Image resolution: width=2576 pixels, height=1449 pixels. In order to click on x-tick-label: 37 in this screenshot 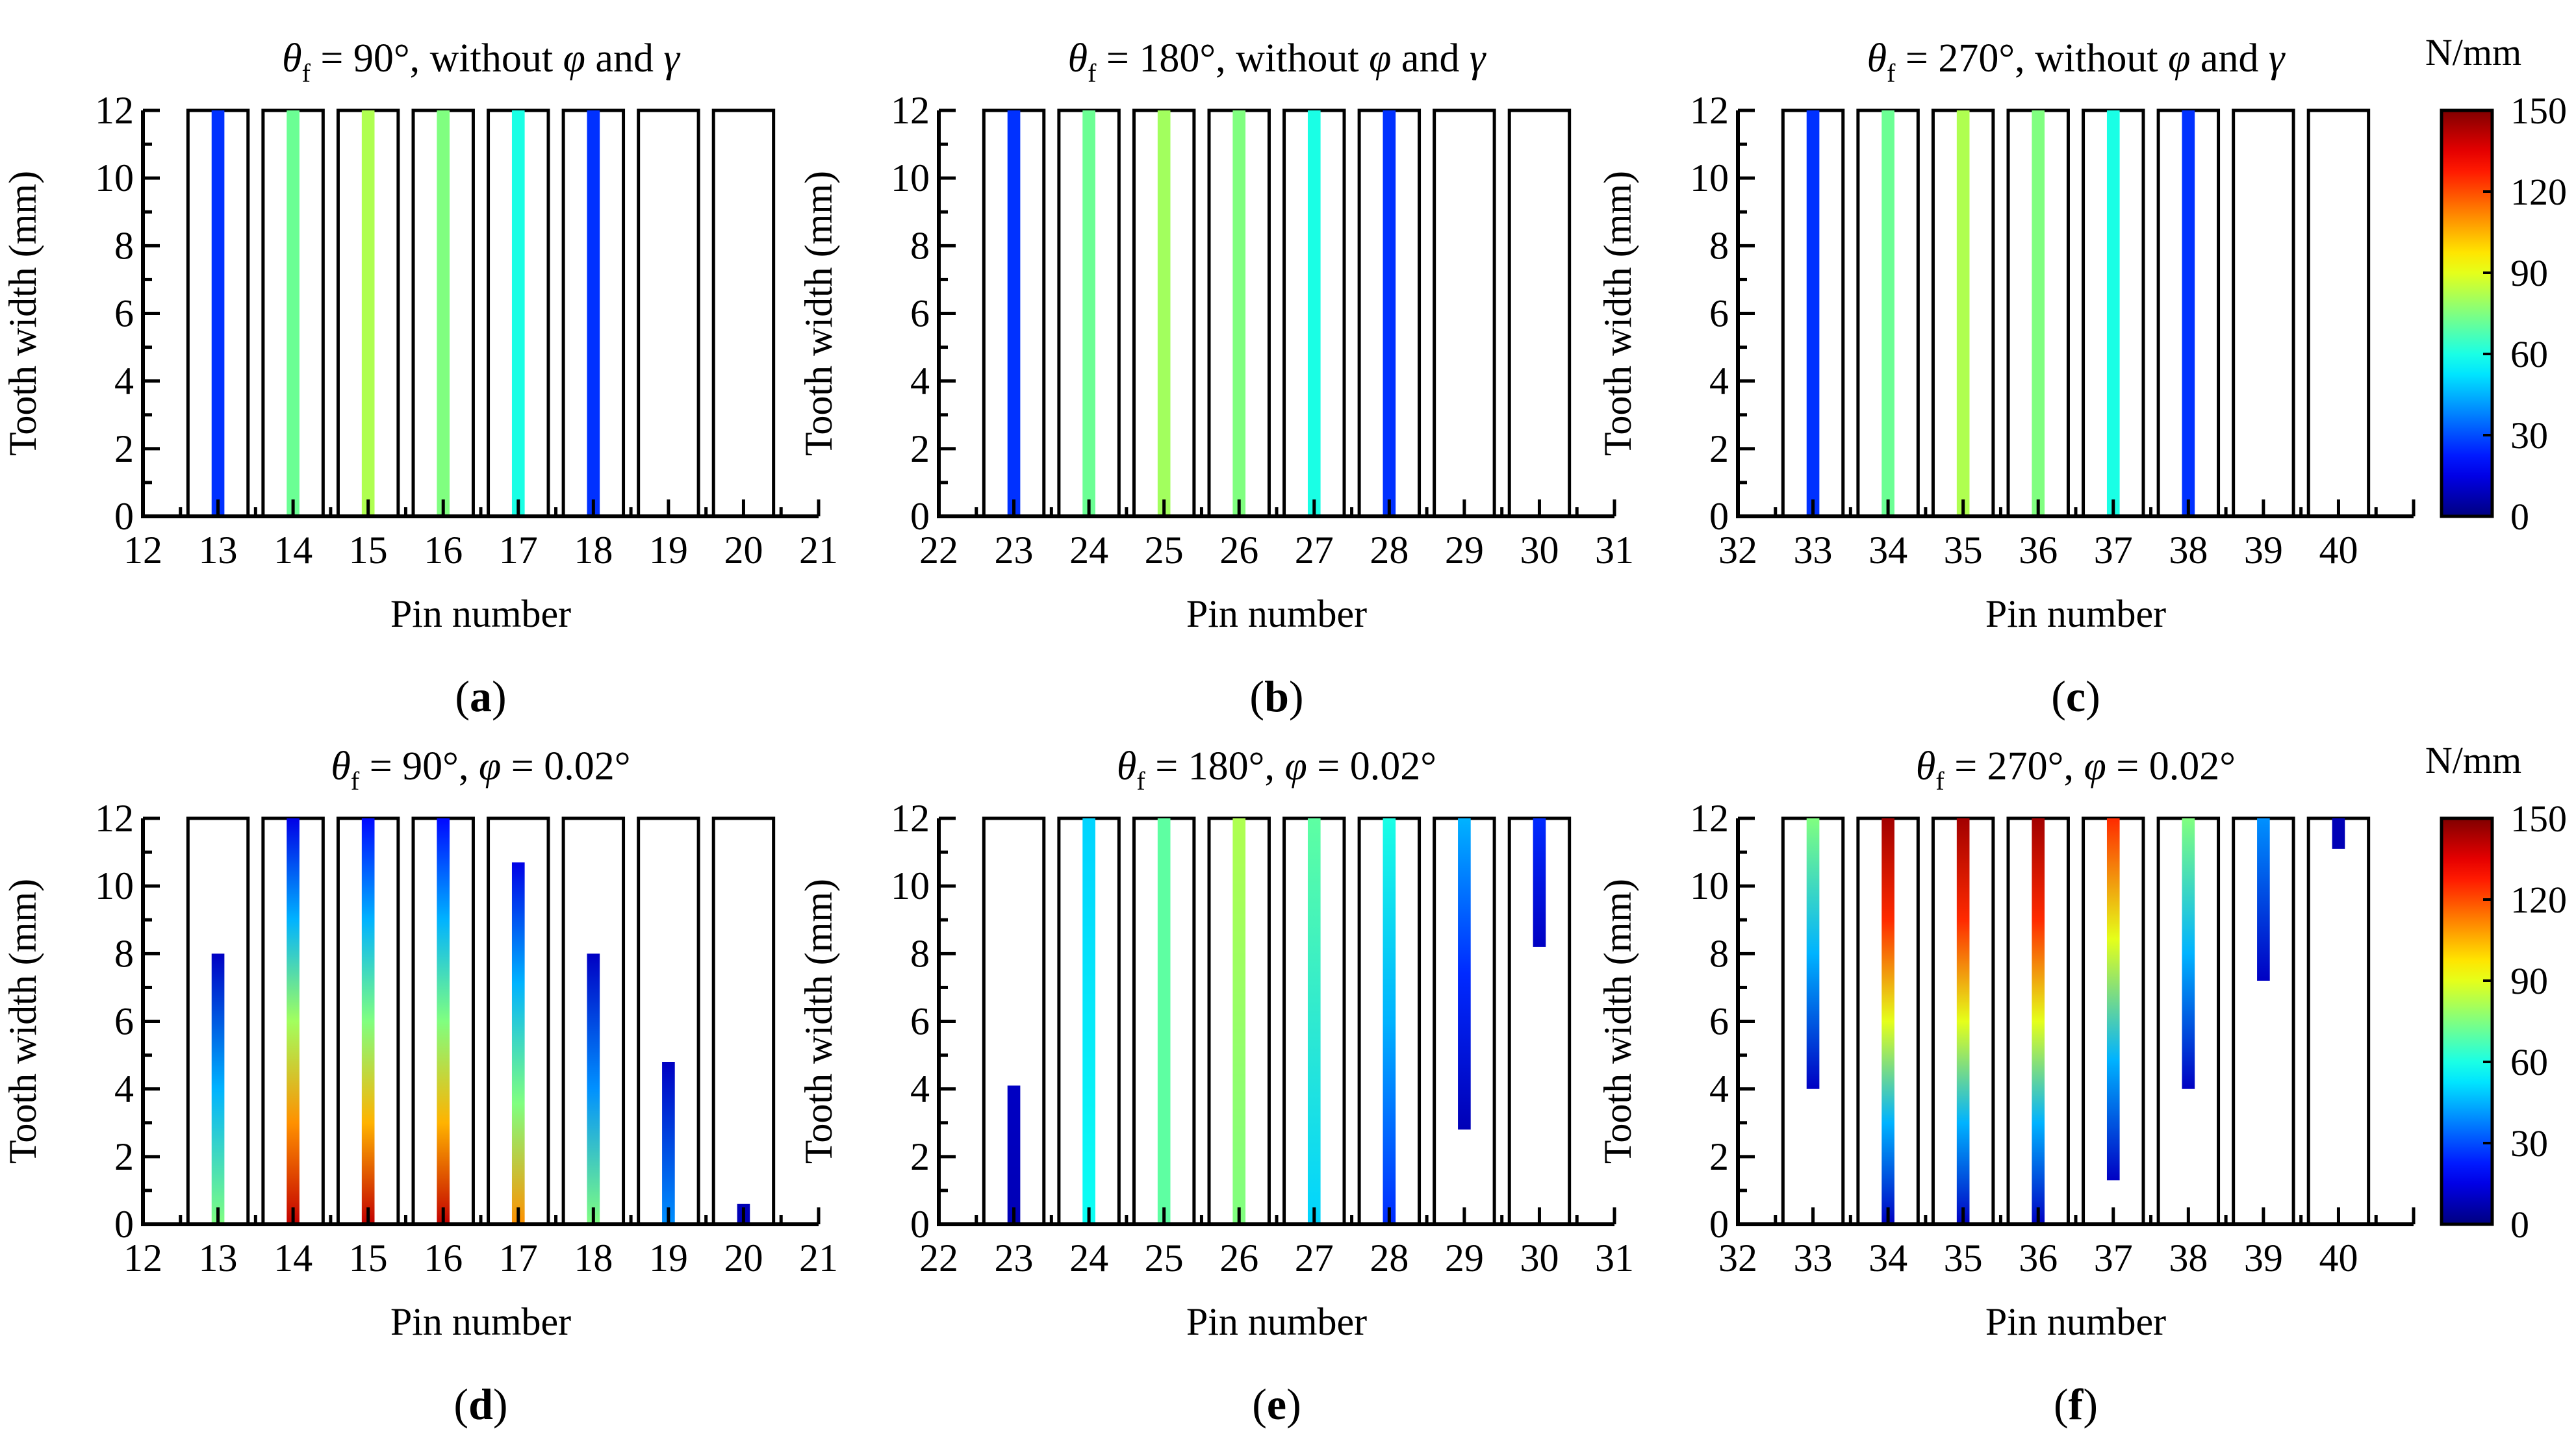, I will do `click(2113, 1258)`.